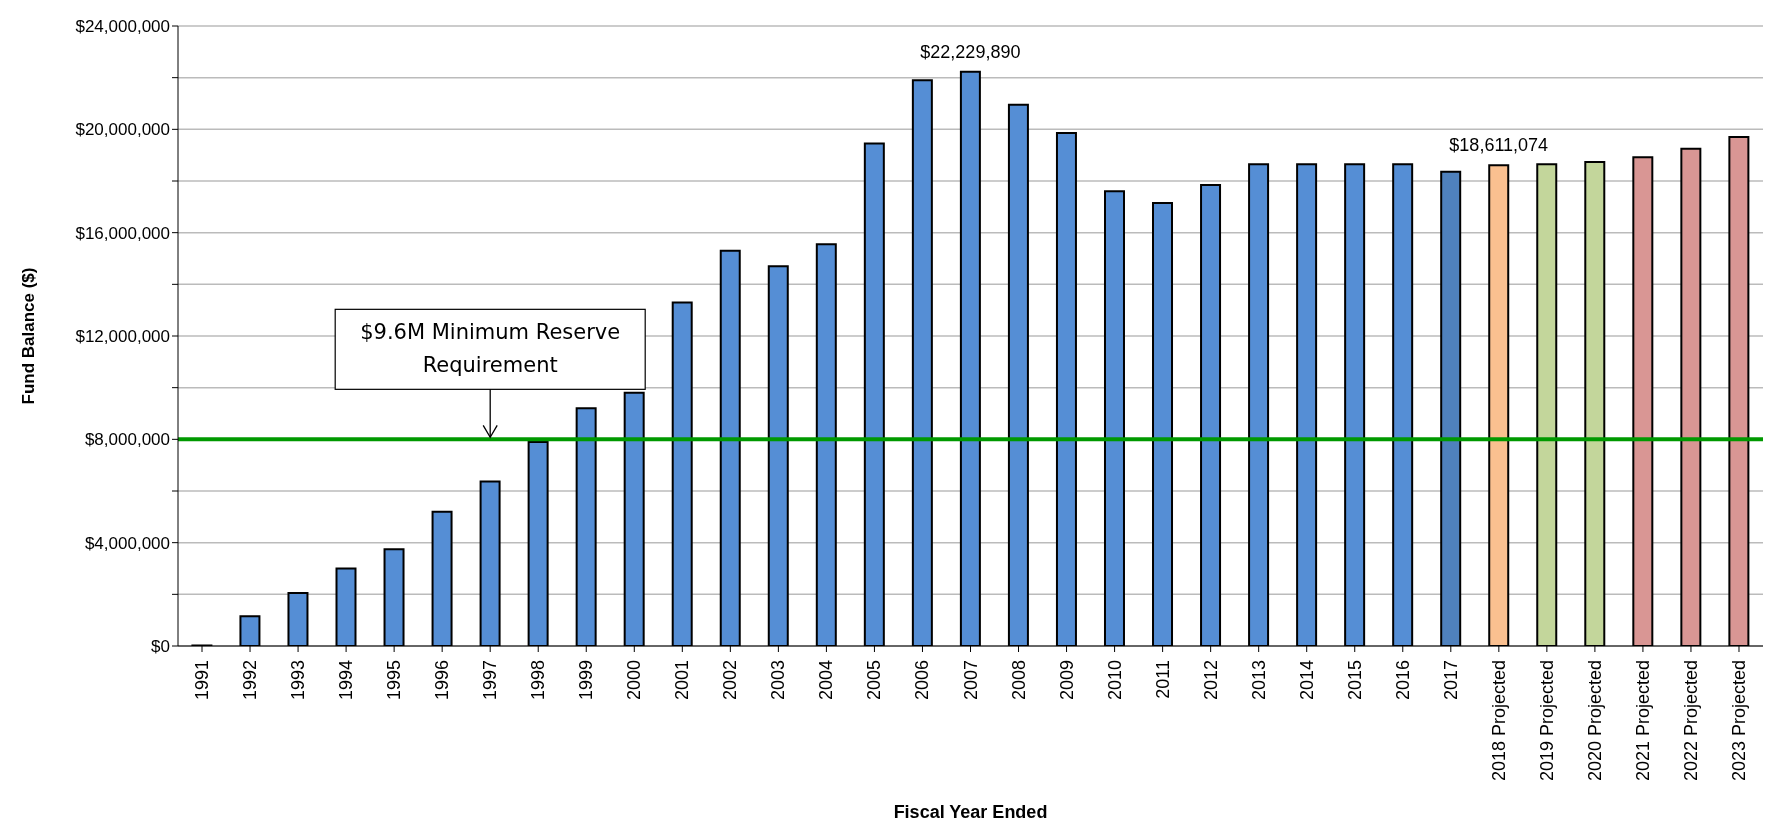 This screenshot has width=1775, height=834. Describe the element at coordinates (127, 543) in the screenshot. I see `y-tick-label: $4,000,000` at that location.